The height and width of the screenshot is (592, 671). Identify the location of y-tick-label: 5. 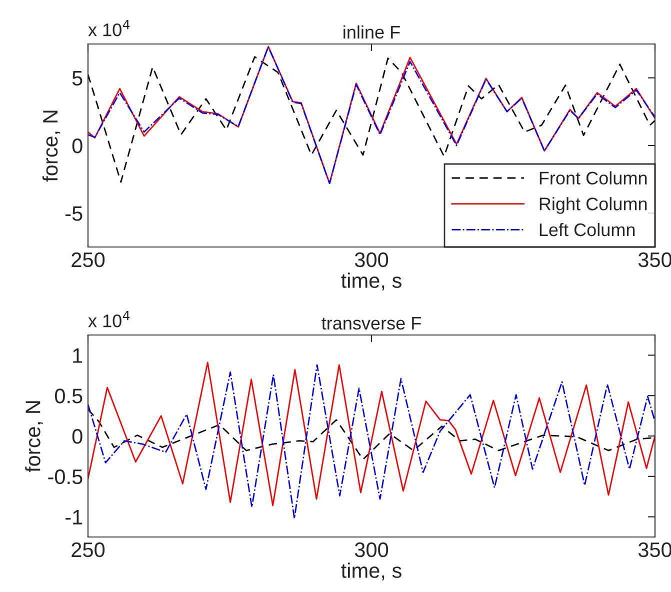
(77, 78).